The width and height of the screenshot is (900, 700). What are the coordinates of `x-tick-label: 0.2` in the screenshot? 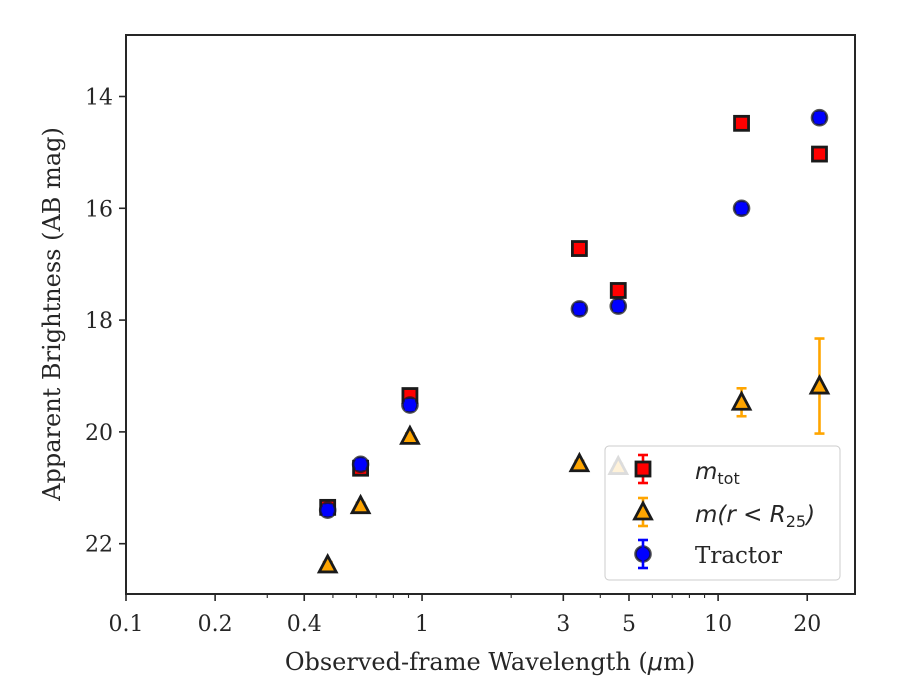 It's located at (215, 624).